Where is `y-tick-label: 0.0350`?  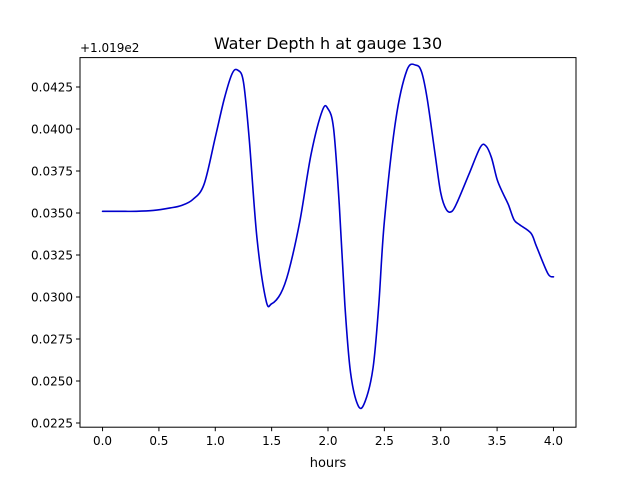
y-tick-label: 0.0350 is located at coordinates (52, 213).